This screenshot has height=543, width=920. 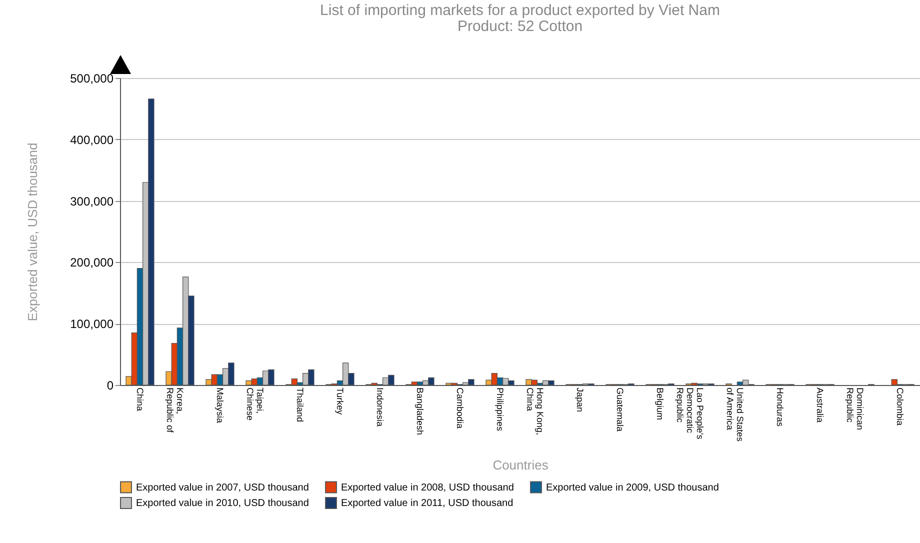 What do you see at coordinates (420, 412) in the screenshot?
I see `x-tick-label: Bangladesh` at bounding box center [420, 412].